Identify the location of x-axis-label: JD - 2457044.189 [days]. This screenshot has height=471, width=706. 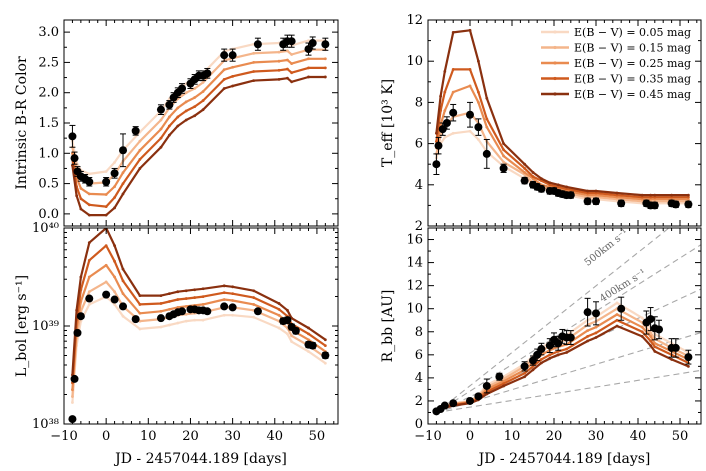
(564, 459).